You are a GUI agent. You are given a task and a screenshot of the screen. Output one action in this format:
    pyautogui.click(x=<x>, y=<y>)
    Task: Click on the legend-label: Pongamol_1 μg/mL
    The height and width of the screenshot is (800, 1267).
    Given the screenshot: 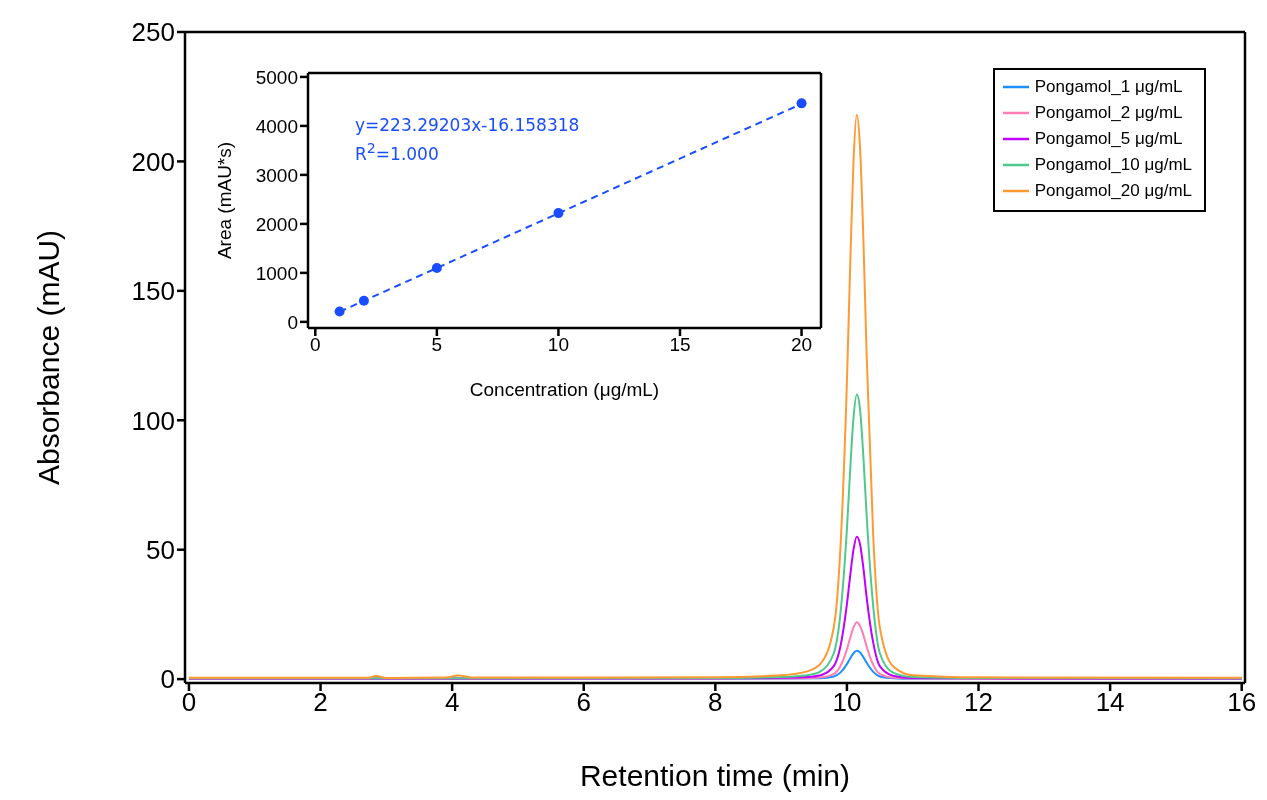 What is the action you would take?
    pyautogui.click(x=1108, y=87)
    